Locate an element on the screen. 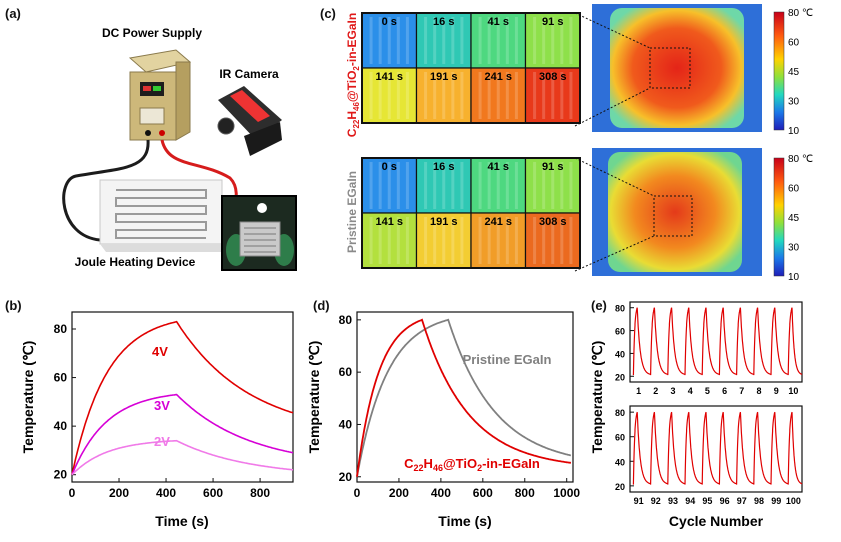 The width and height of the screenshot is (841, 542). panel-label-a: (a) is located at coordinates (13, 13).